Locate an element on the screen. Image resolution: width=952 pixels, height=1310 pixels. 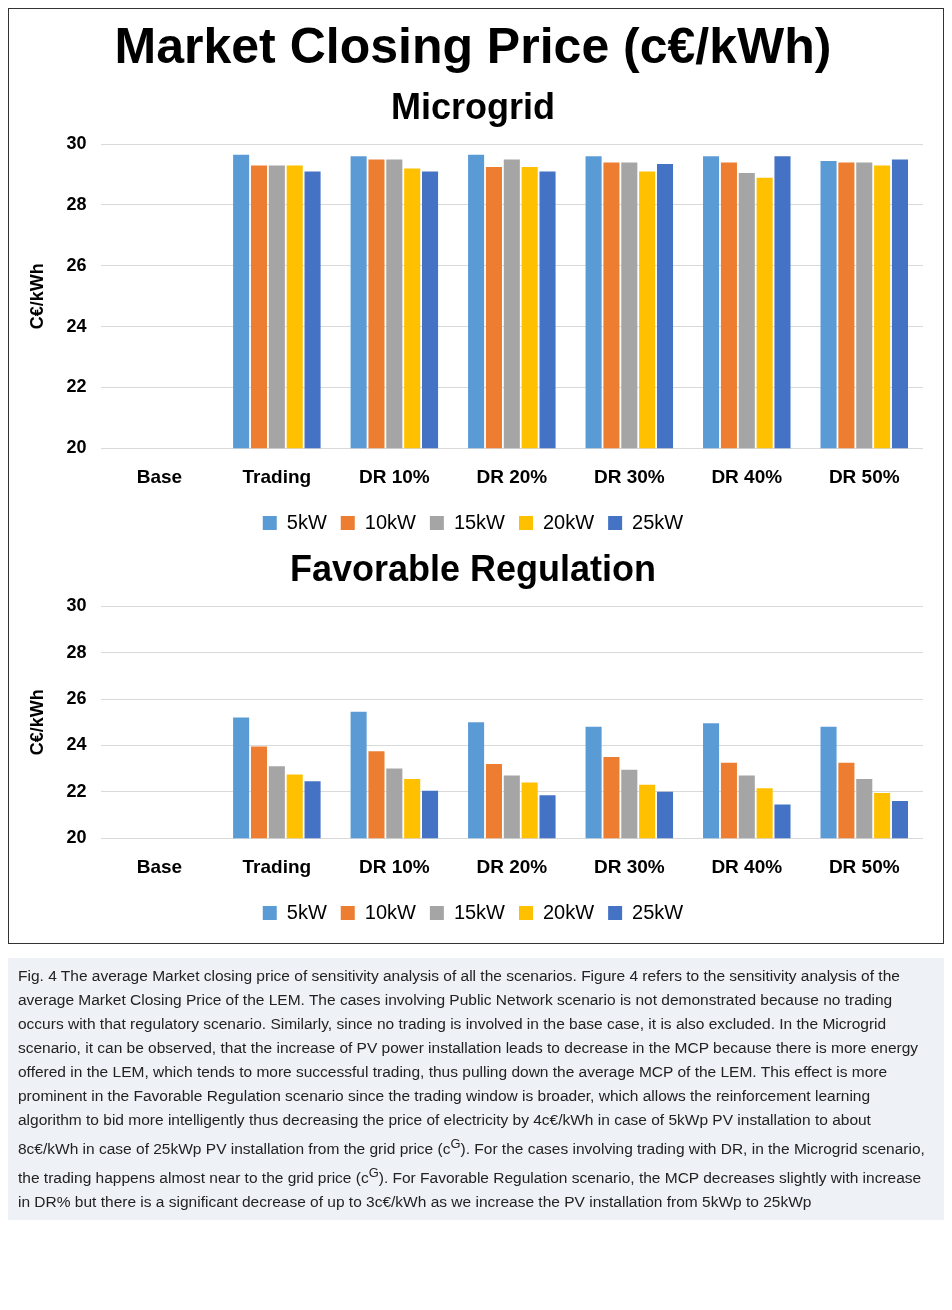
legend-label: 25kW is located at coordinates (658, 521).